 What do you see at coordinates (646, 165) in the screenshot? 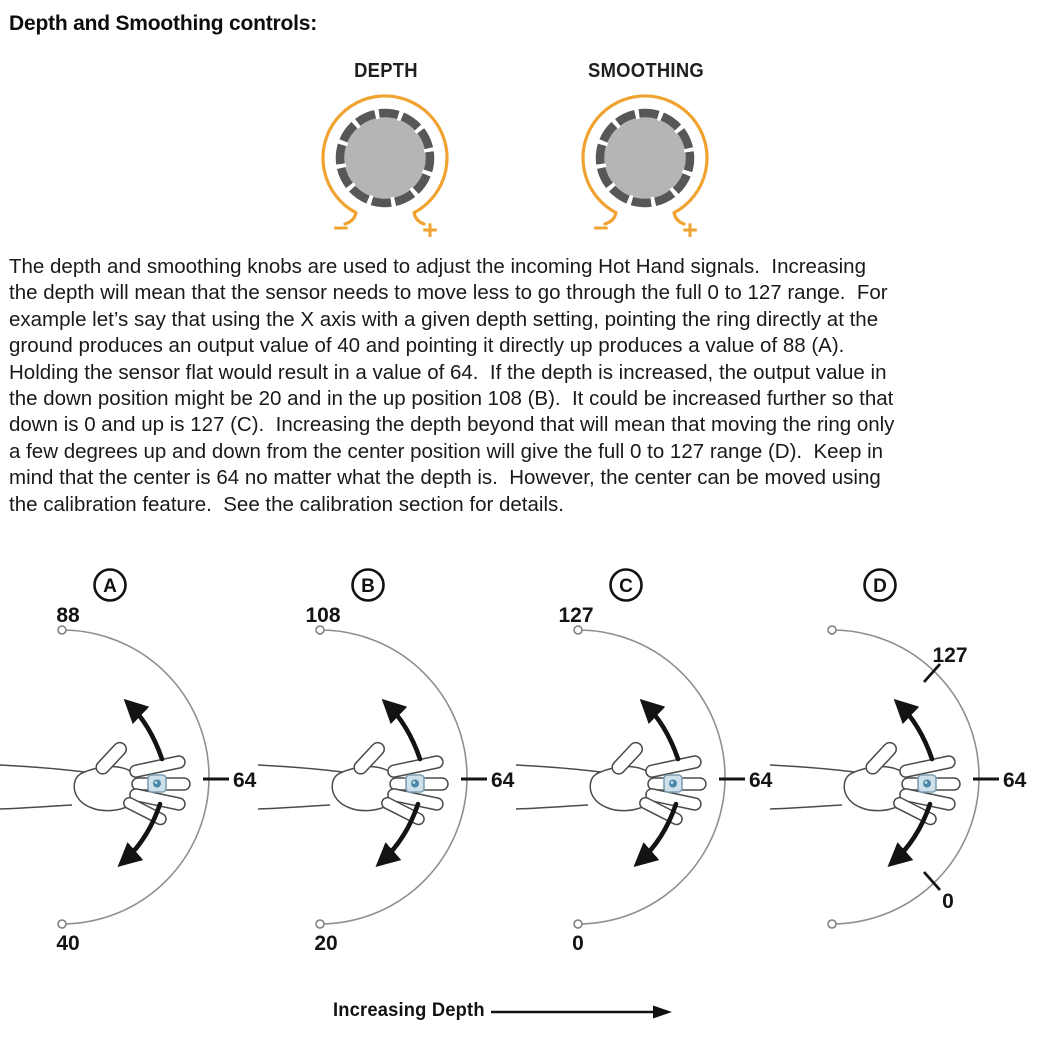
I see `smoothing-knob-icon: − +` at bounding box center [646, 165].